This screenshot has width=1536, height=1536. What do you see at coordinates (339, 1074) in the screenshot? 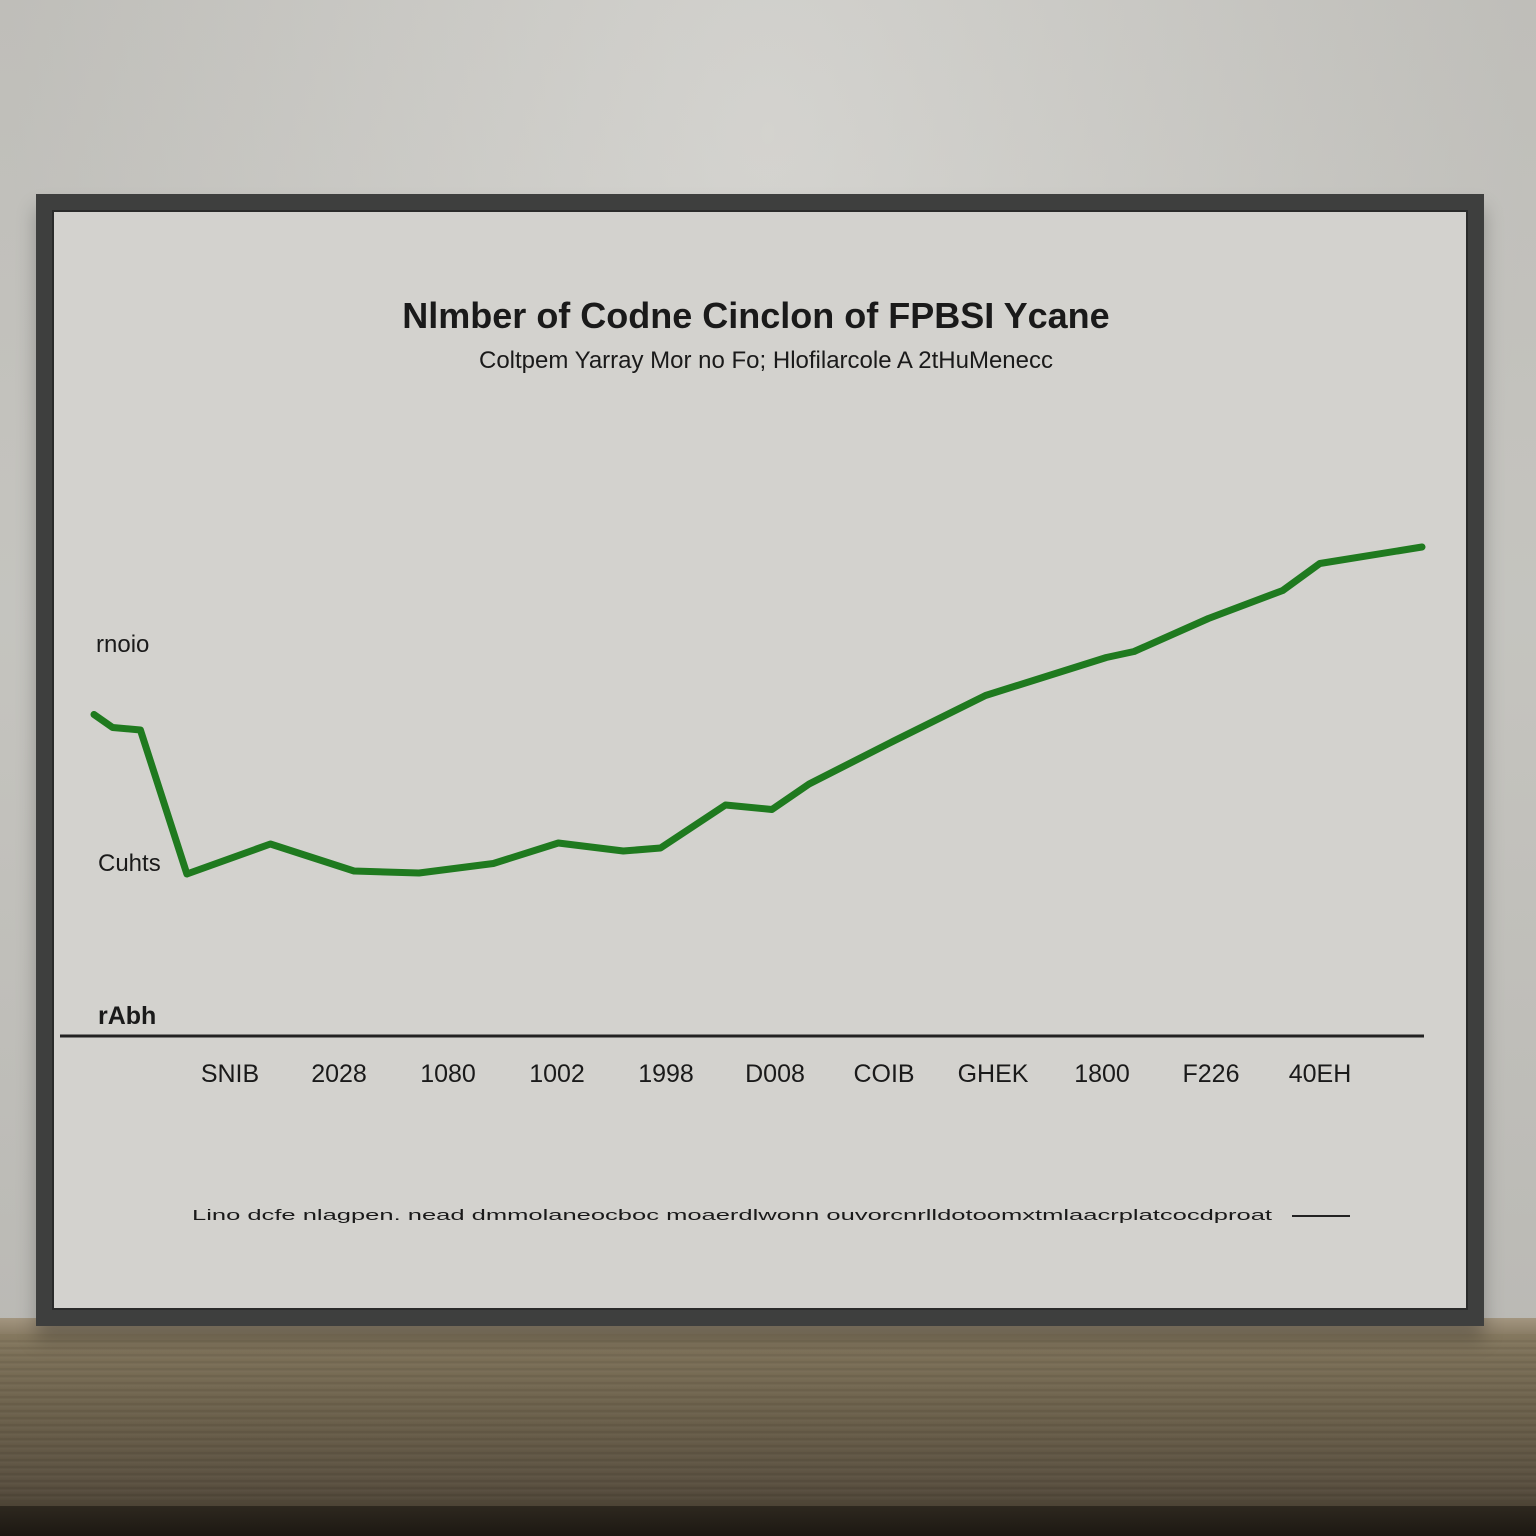
I see `x-tick-label: 2028` at bounding box center [339, 1074].